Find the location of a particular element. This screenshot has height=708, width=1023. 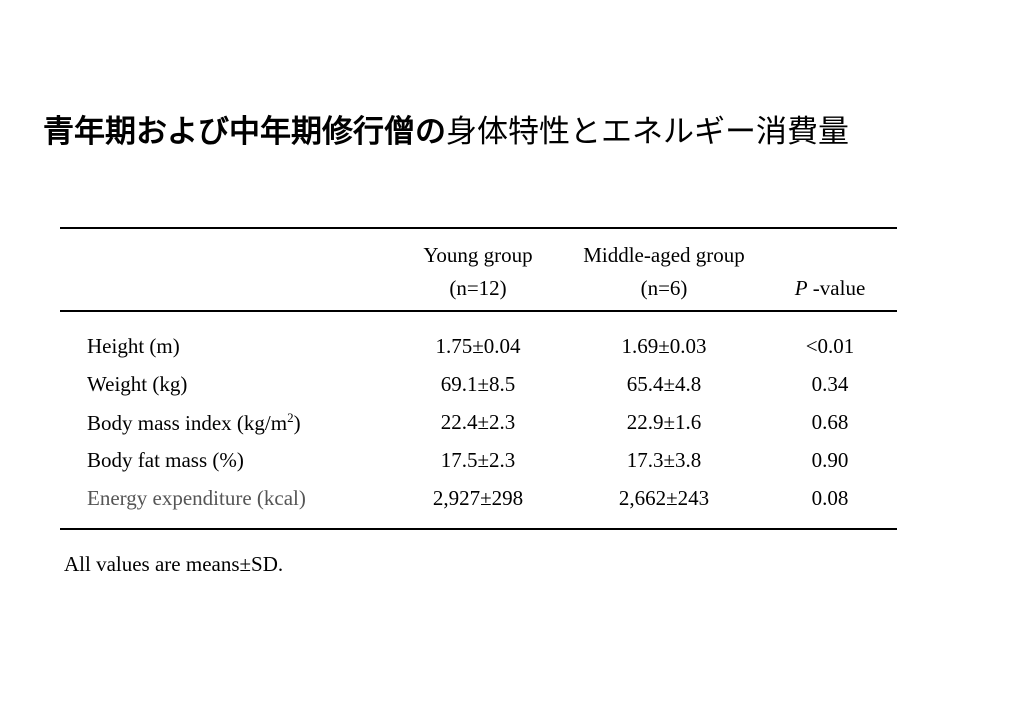

table-bottom-rule is located at coordinates (478, 529).